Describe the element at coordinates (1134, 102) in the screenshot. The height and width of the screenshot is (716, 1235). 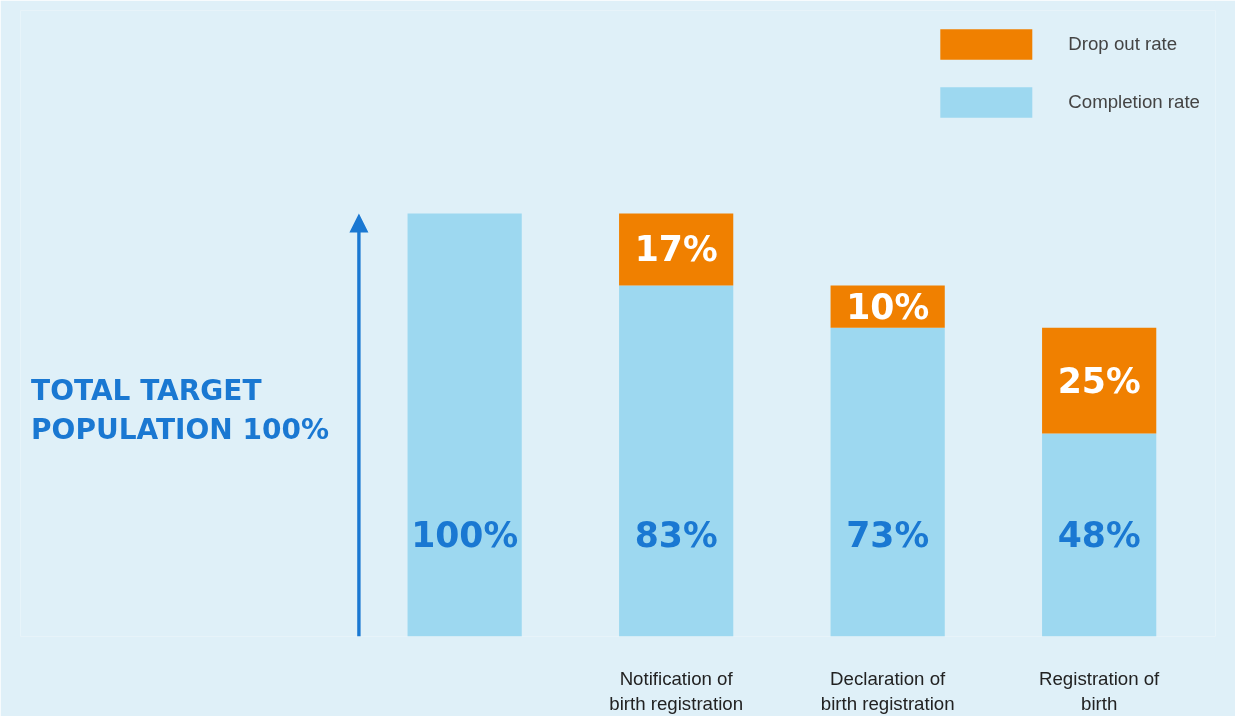
I see `legend-label: Completion rate` at that location.